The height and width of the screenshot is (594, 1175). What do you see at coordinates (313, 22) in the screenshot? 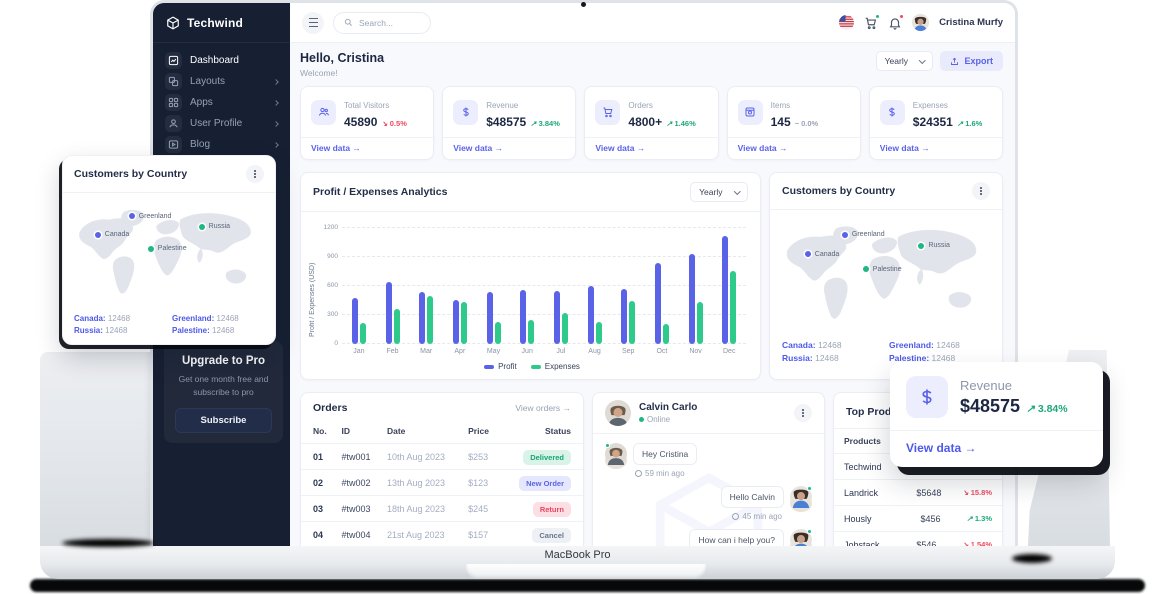
I see `menu-toggle-icon` at bounding box center [313, 22].